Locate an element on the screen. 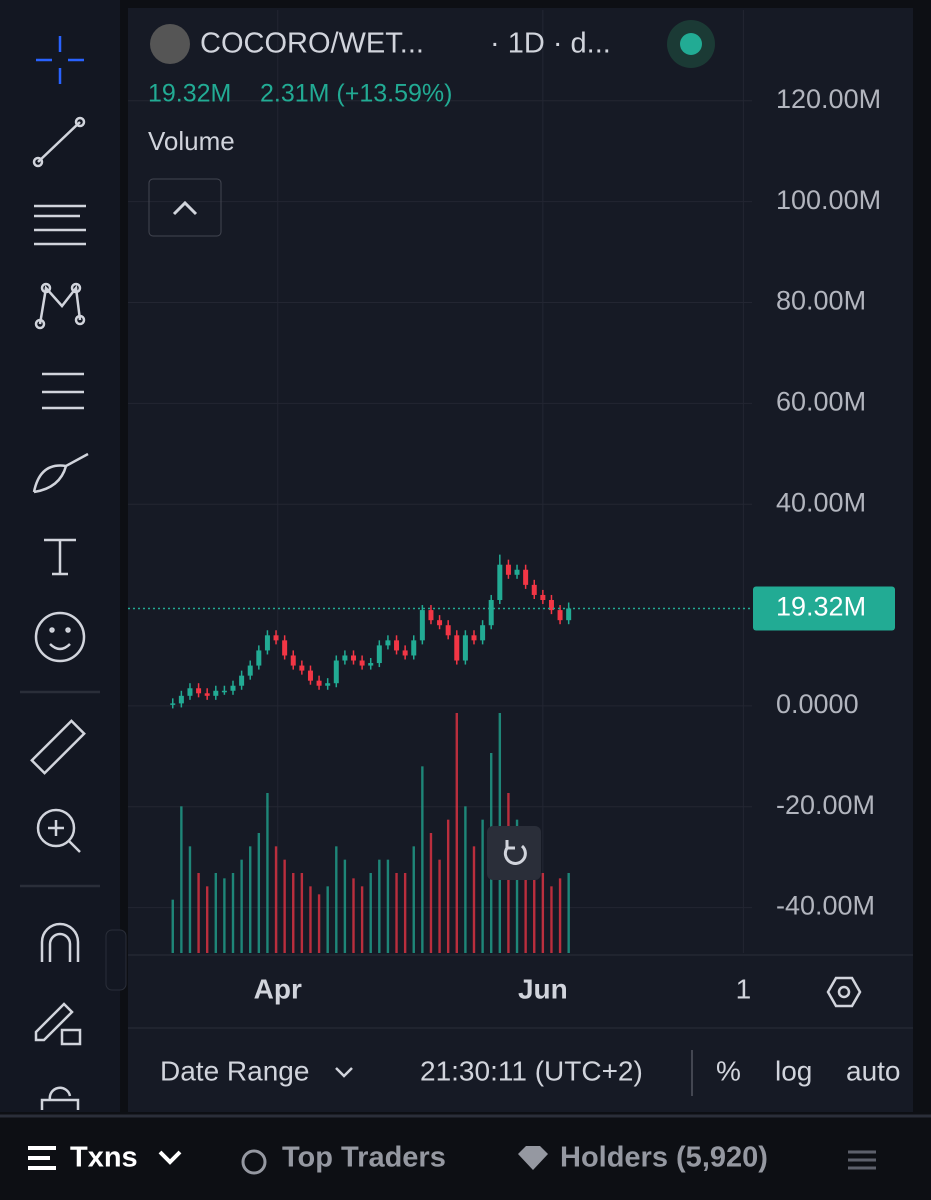 This screenshot has height=1200, width=931. log-toggle: log is located at coordinates (793, 1070).